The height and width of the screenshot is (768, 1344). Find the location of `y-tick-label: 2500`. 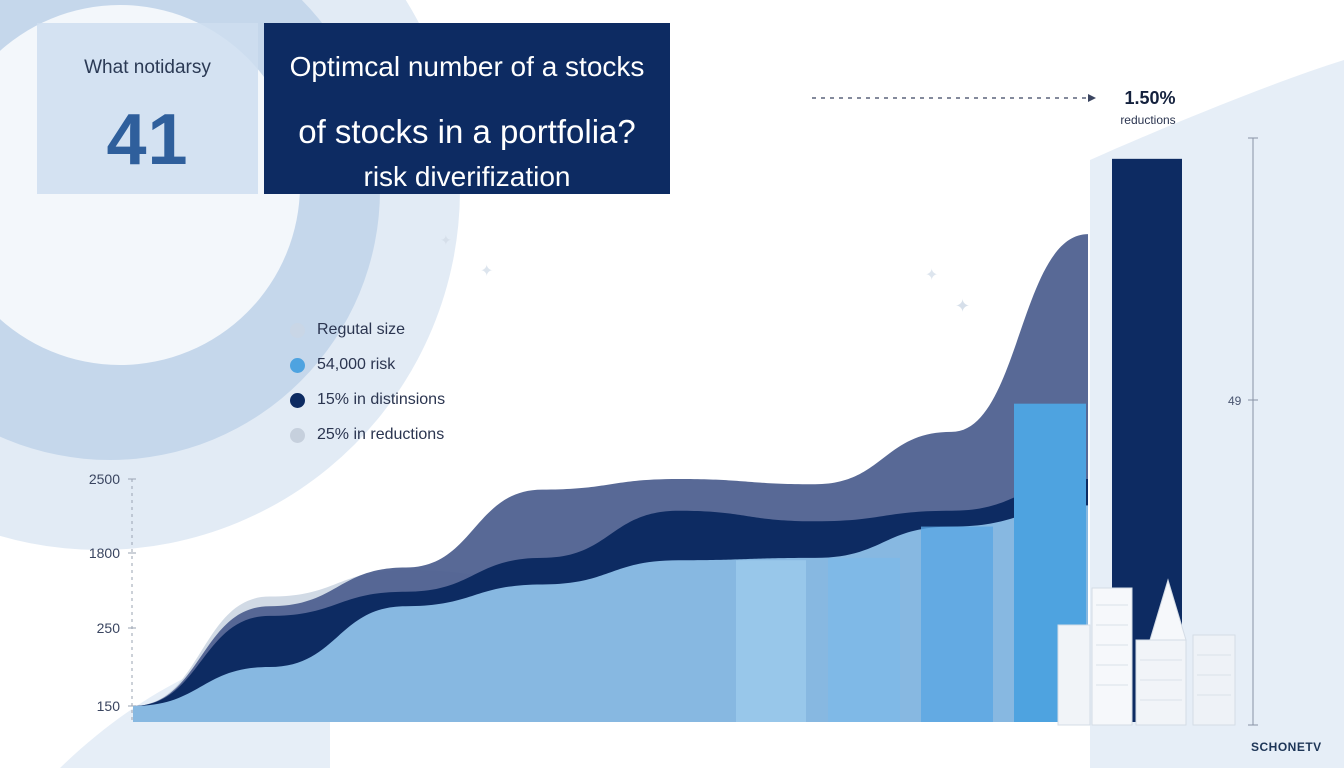

y-tick-label: 2500 is located at coordinates (104, 479).